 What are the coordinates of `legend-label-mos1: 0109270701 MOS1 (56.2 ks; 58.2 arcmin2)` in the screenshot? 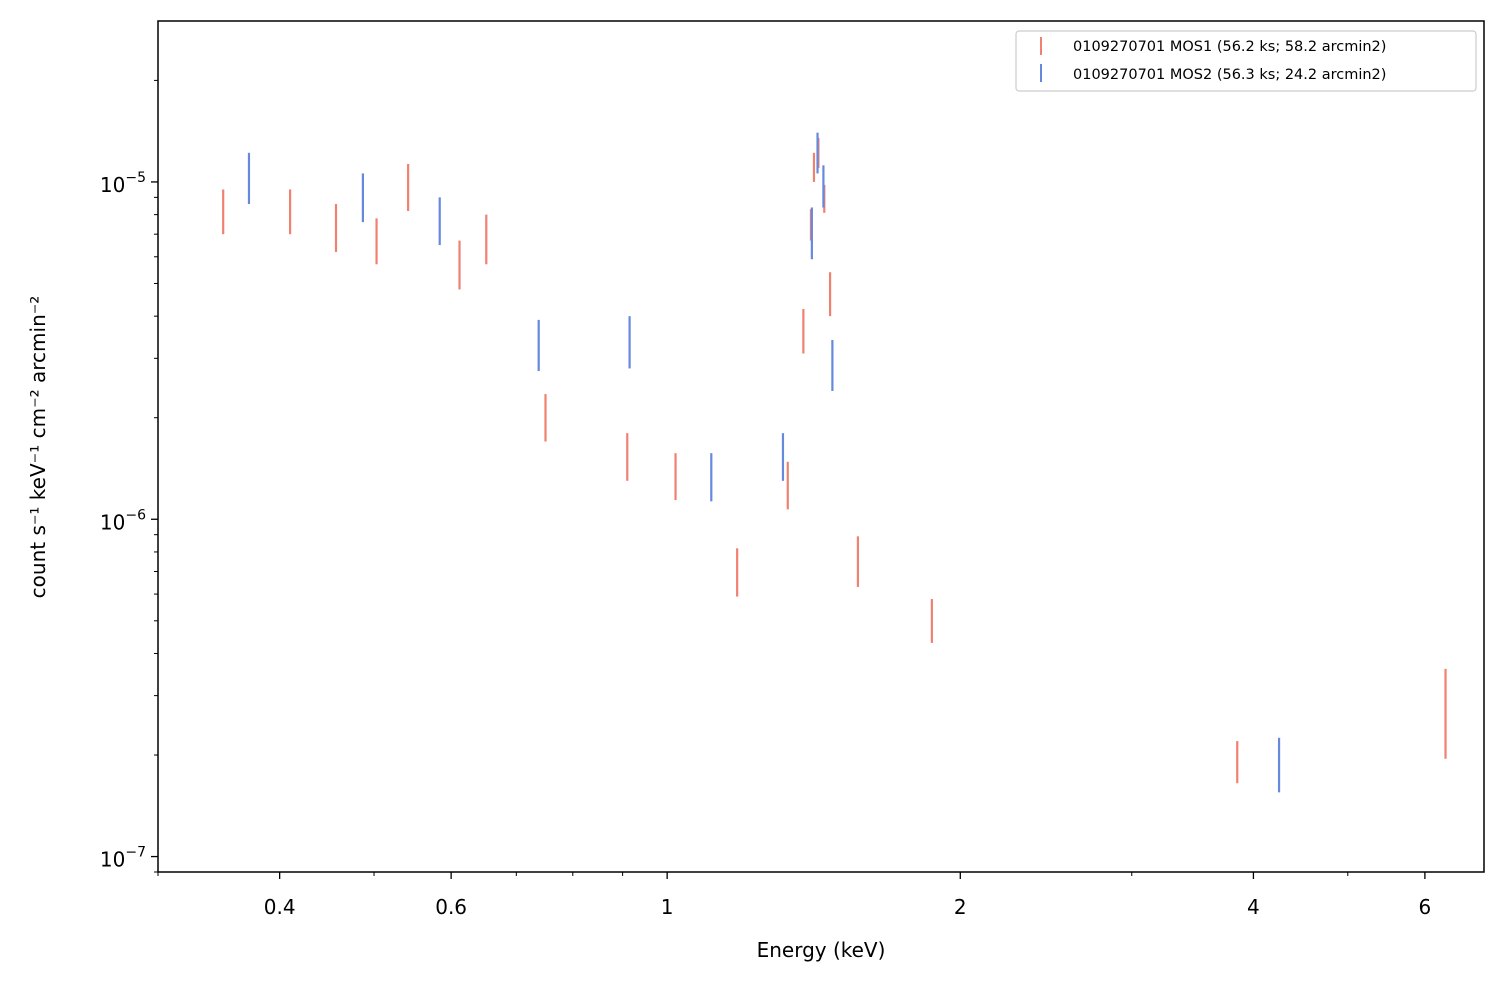 It's located at (1229, 47).